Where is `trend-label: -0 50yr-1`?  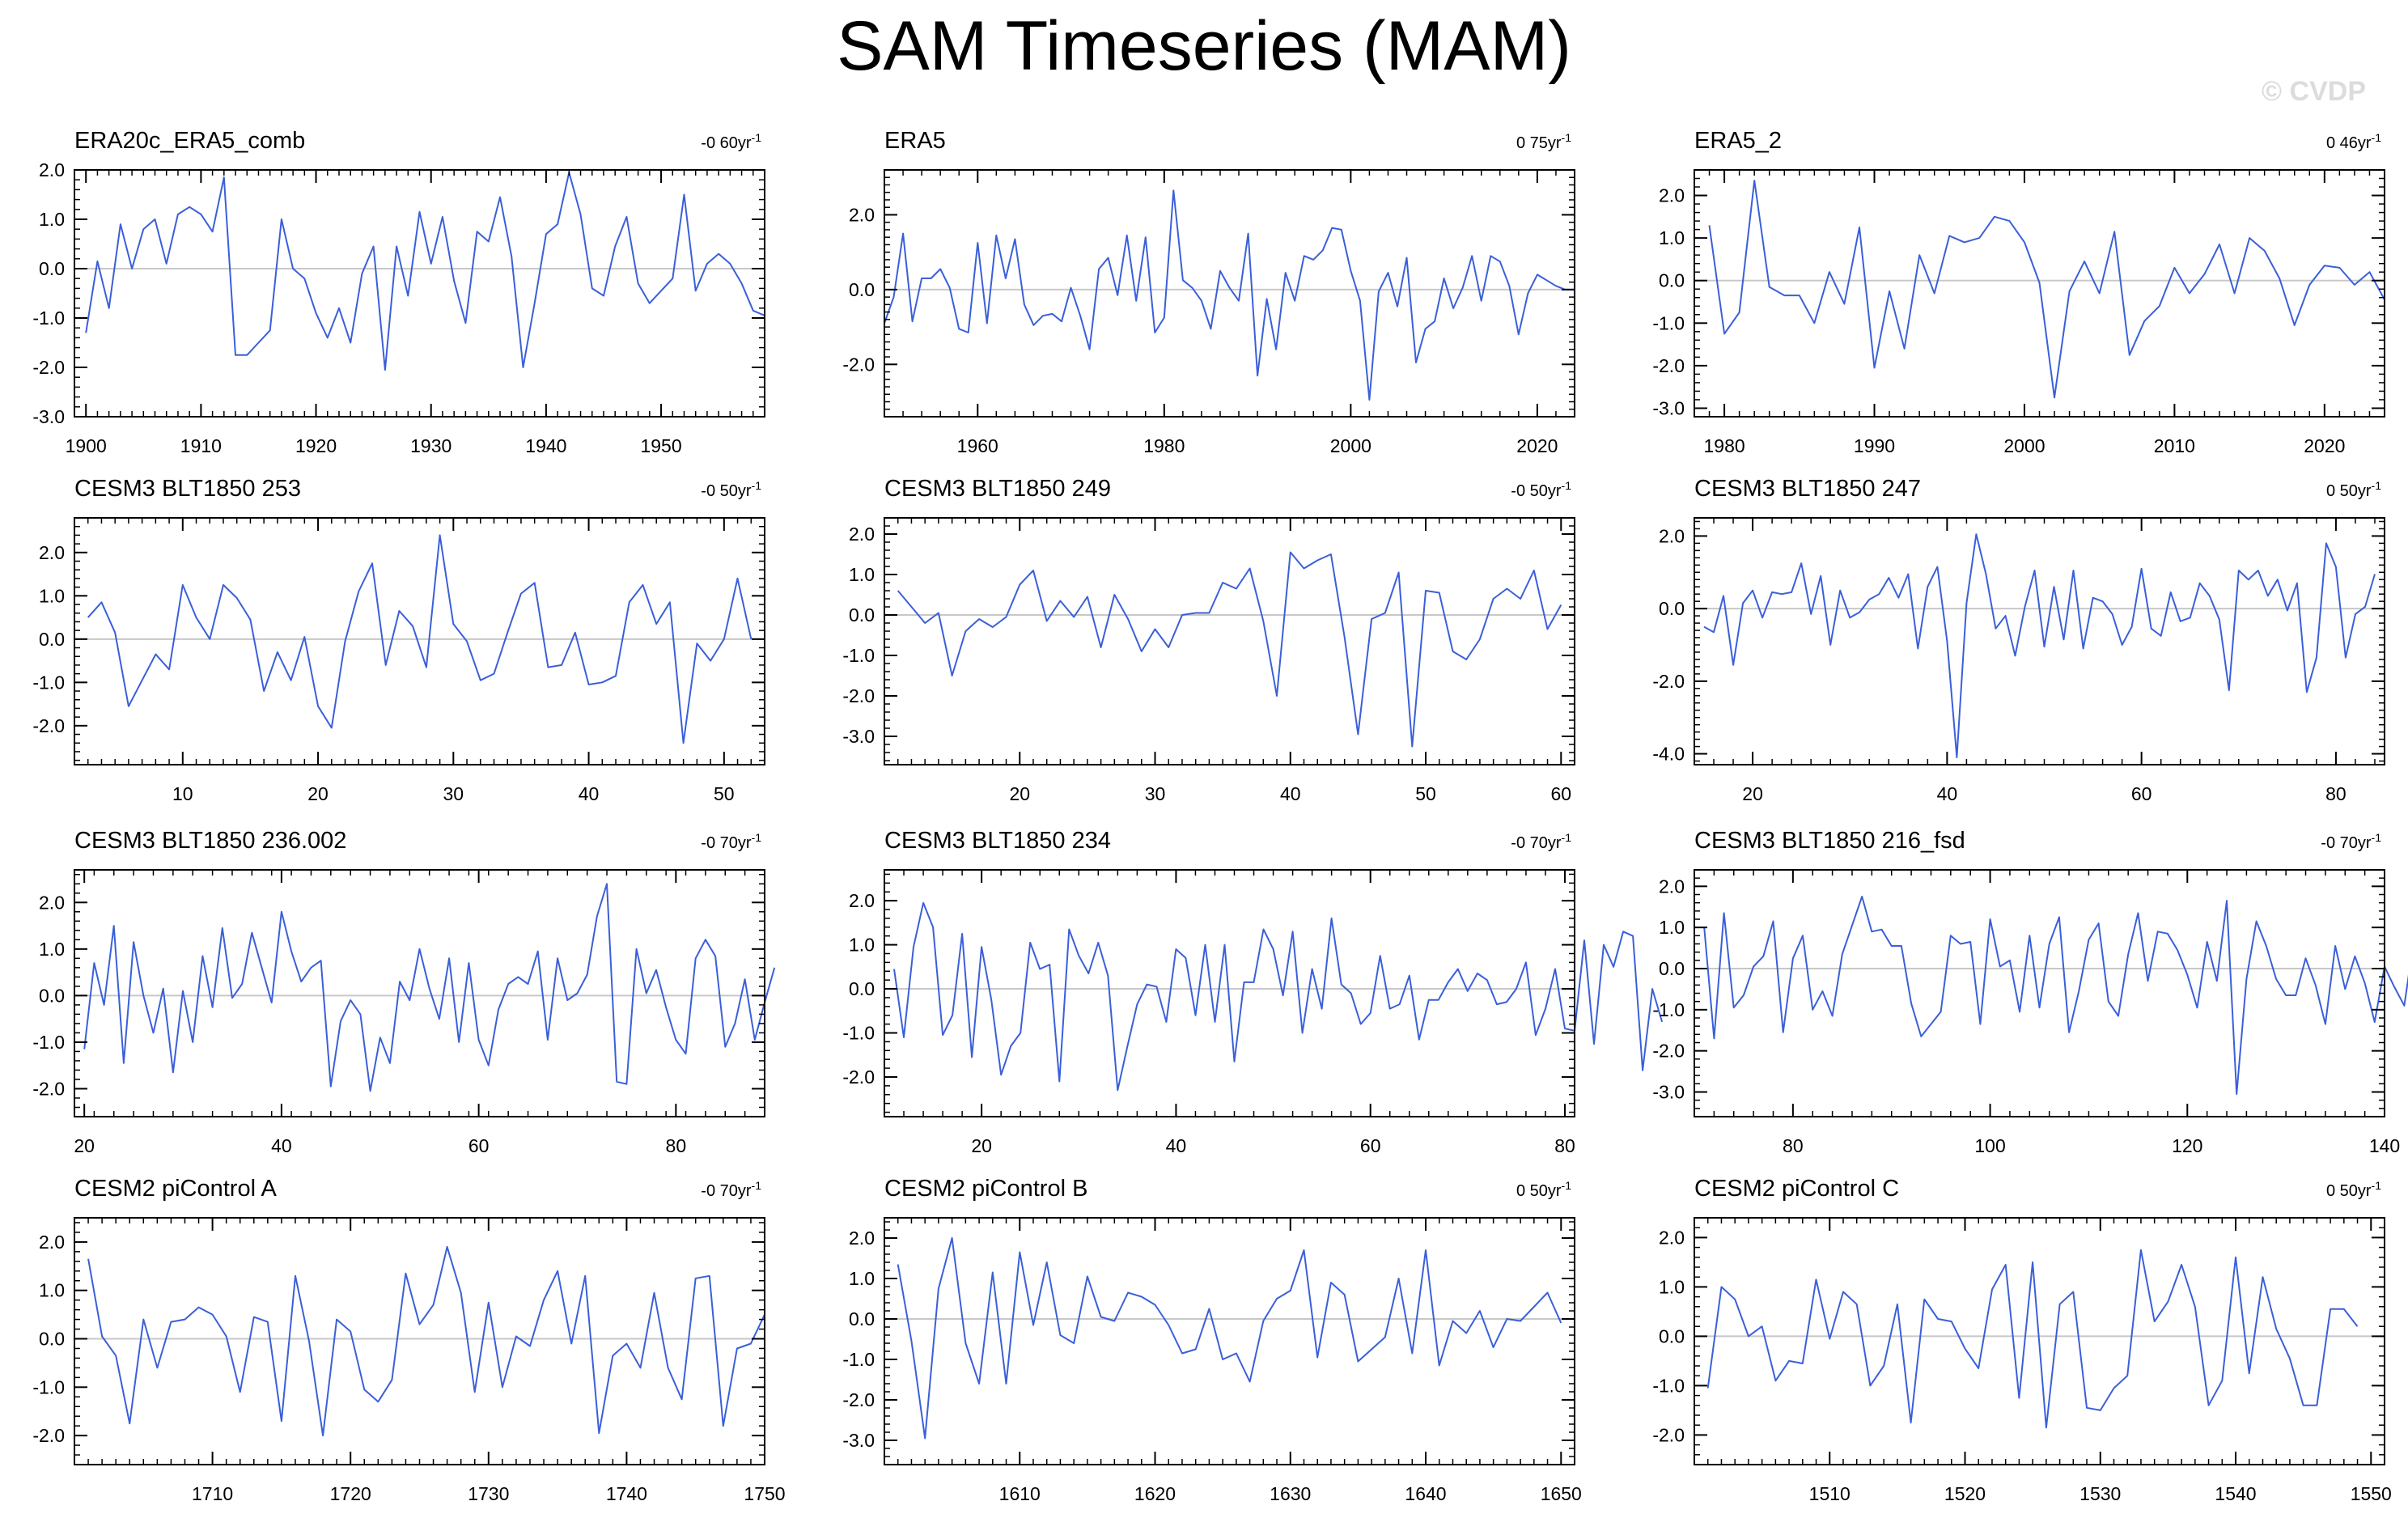 trend-label: -0 50yr-1 is located at coordinates (731, 490).